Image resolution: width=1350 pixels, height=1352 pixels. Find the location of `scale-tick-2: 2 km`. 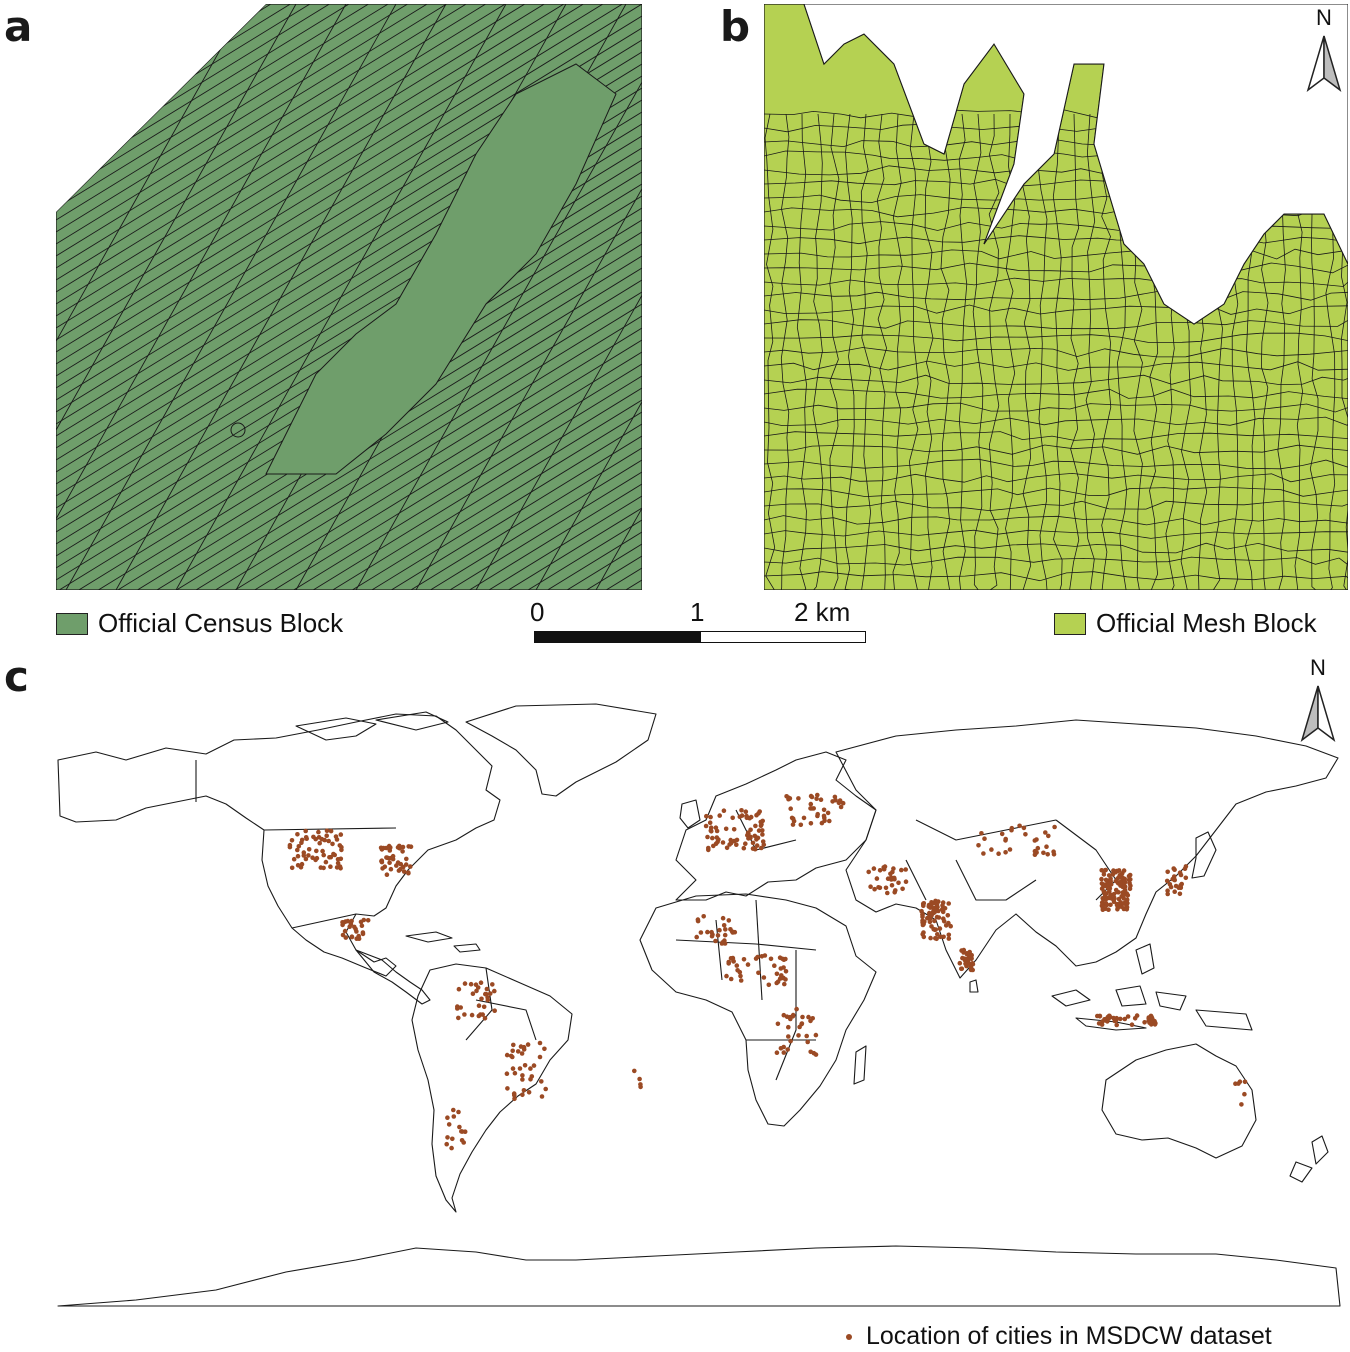

scale-tick-2: 2 km is located at coordinates (822, 612).